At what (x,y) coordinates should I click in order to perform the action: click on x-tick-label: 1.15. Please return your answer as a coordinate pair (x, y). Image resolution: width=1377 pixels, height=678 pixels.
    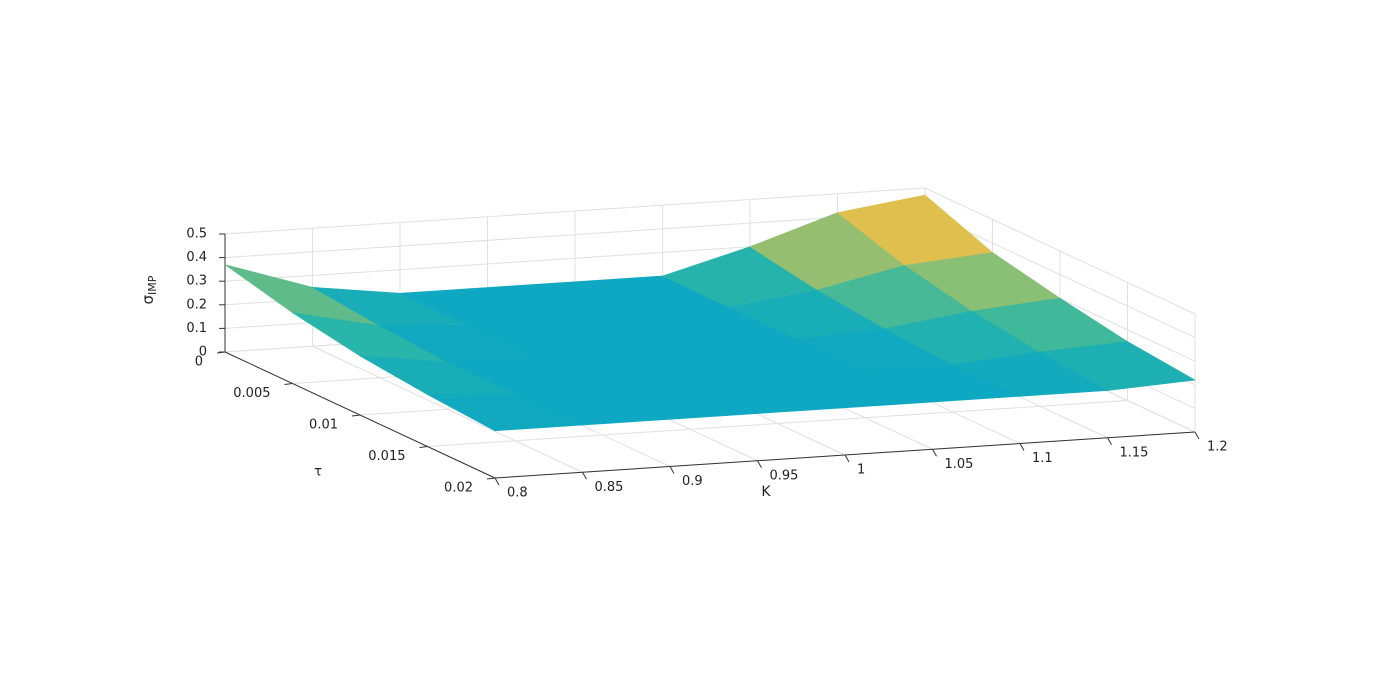
    Looking at the image, I should click on (1134, 452).